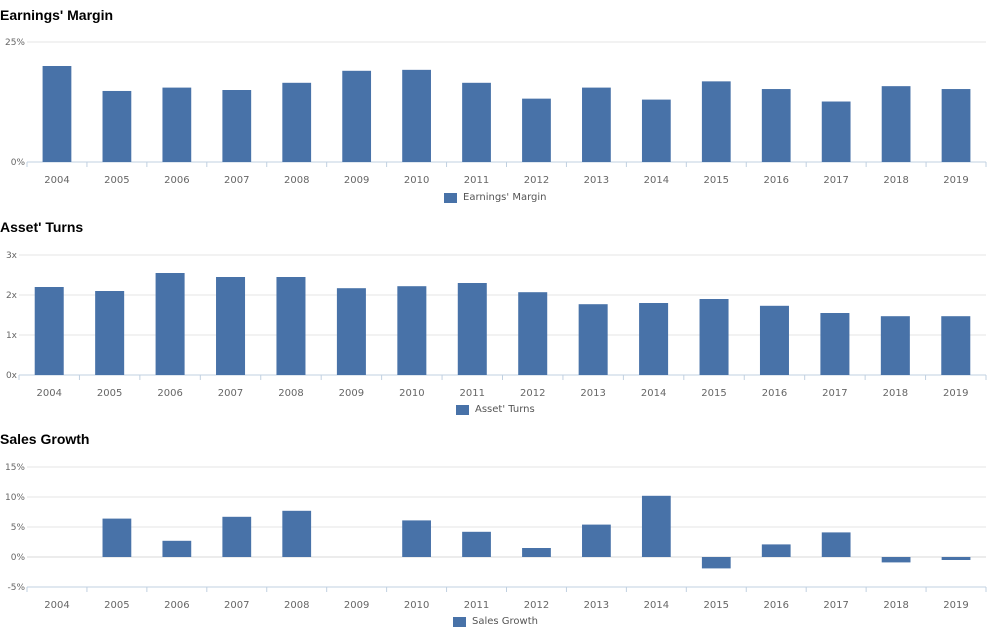  Describe the element at coordinates (16, 588) in the screenshot. I see `y-tick-label: -5%` at that location.